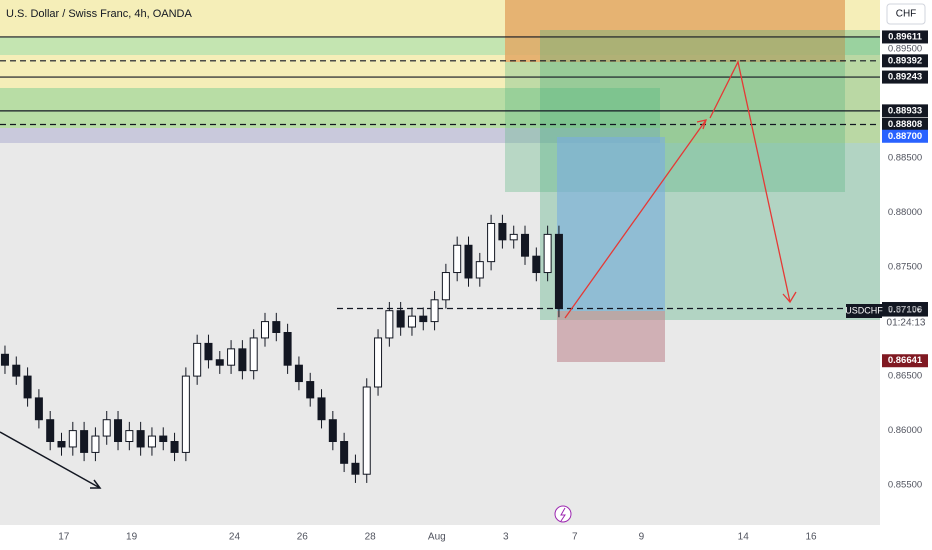 The image size is (932, 550). What do you see at coordinates (575, 537) in the screenshot?
I see `date-label: 7` at bounding box center [575, 537].